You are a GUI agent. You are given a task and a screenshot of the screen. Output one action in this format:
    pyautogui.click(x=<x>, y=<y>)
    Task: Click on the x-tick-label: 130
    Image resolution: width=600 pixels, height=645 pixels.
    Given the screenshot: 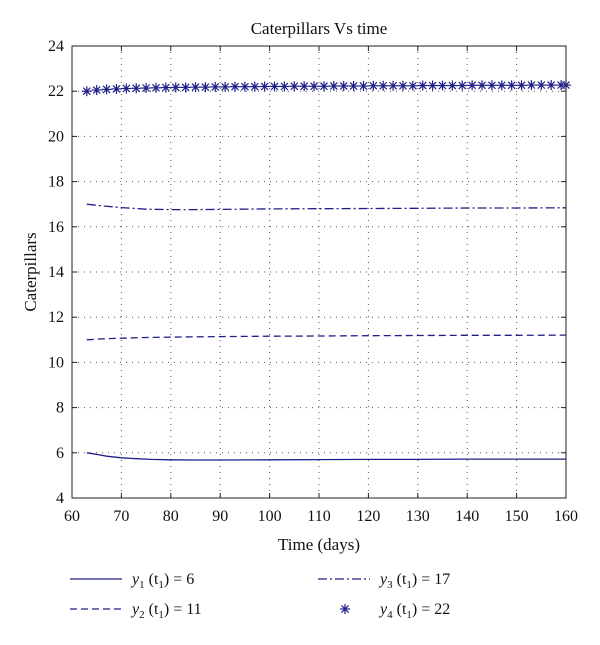 What is the action you would take?
    pyautogui.click(x=418, y=516)
    